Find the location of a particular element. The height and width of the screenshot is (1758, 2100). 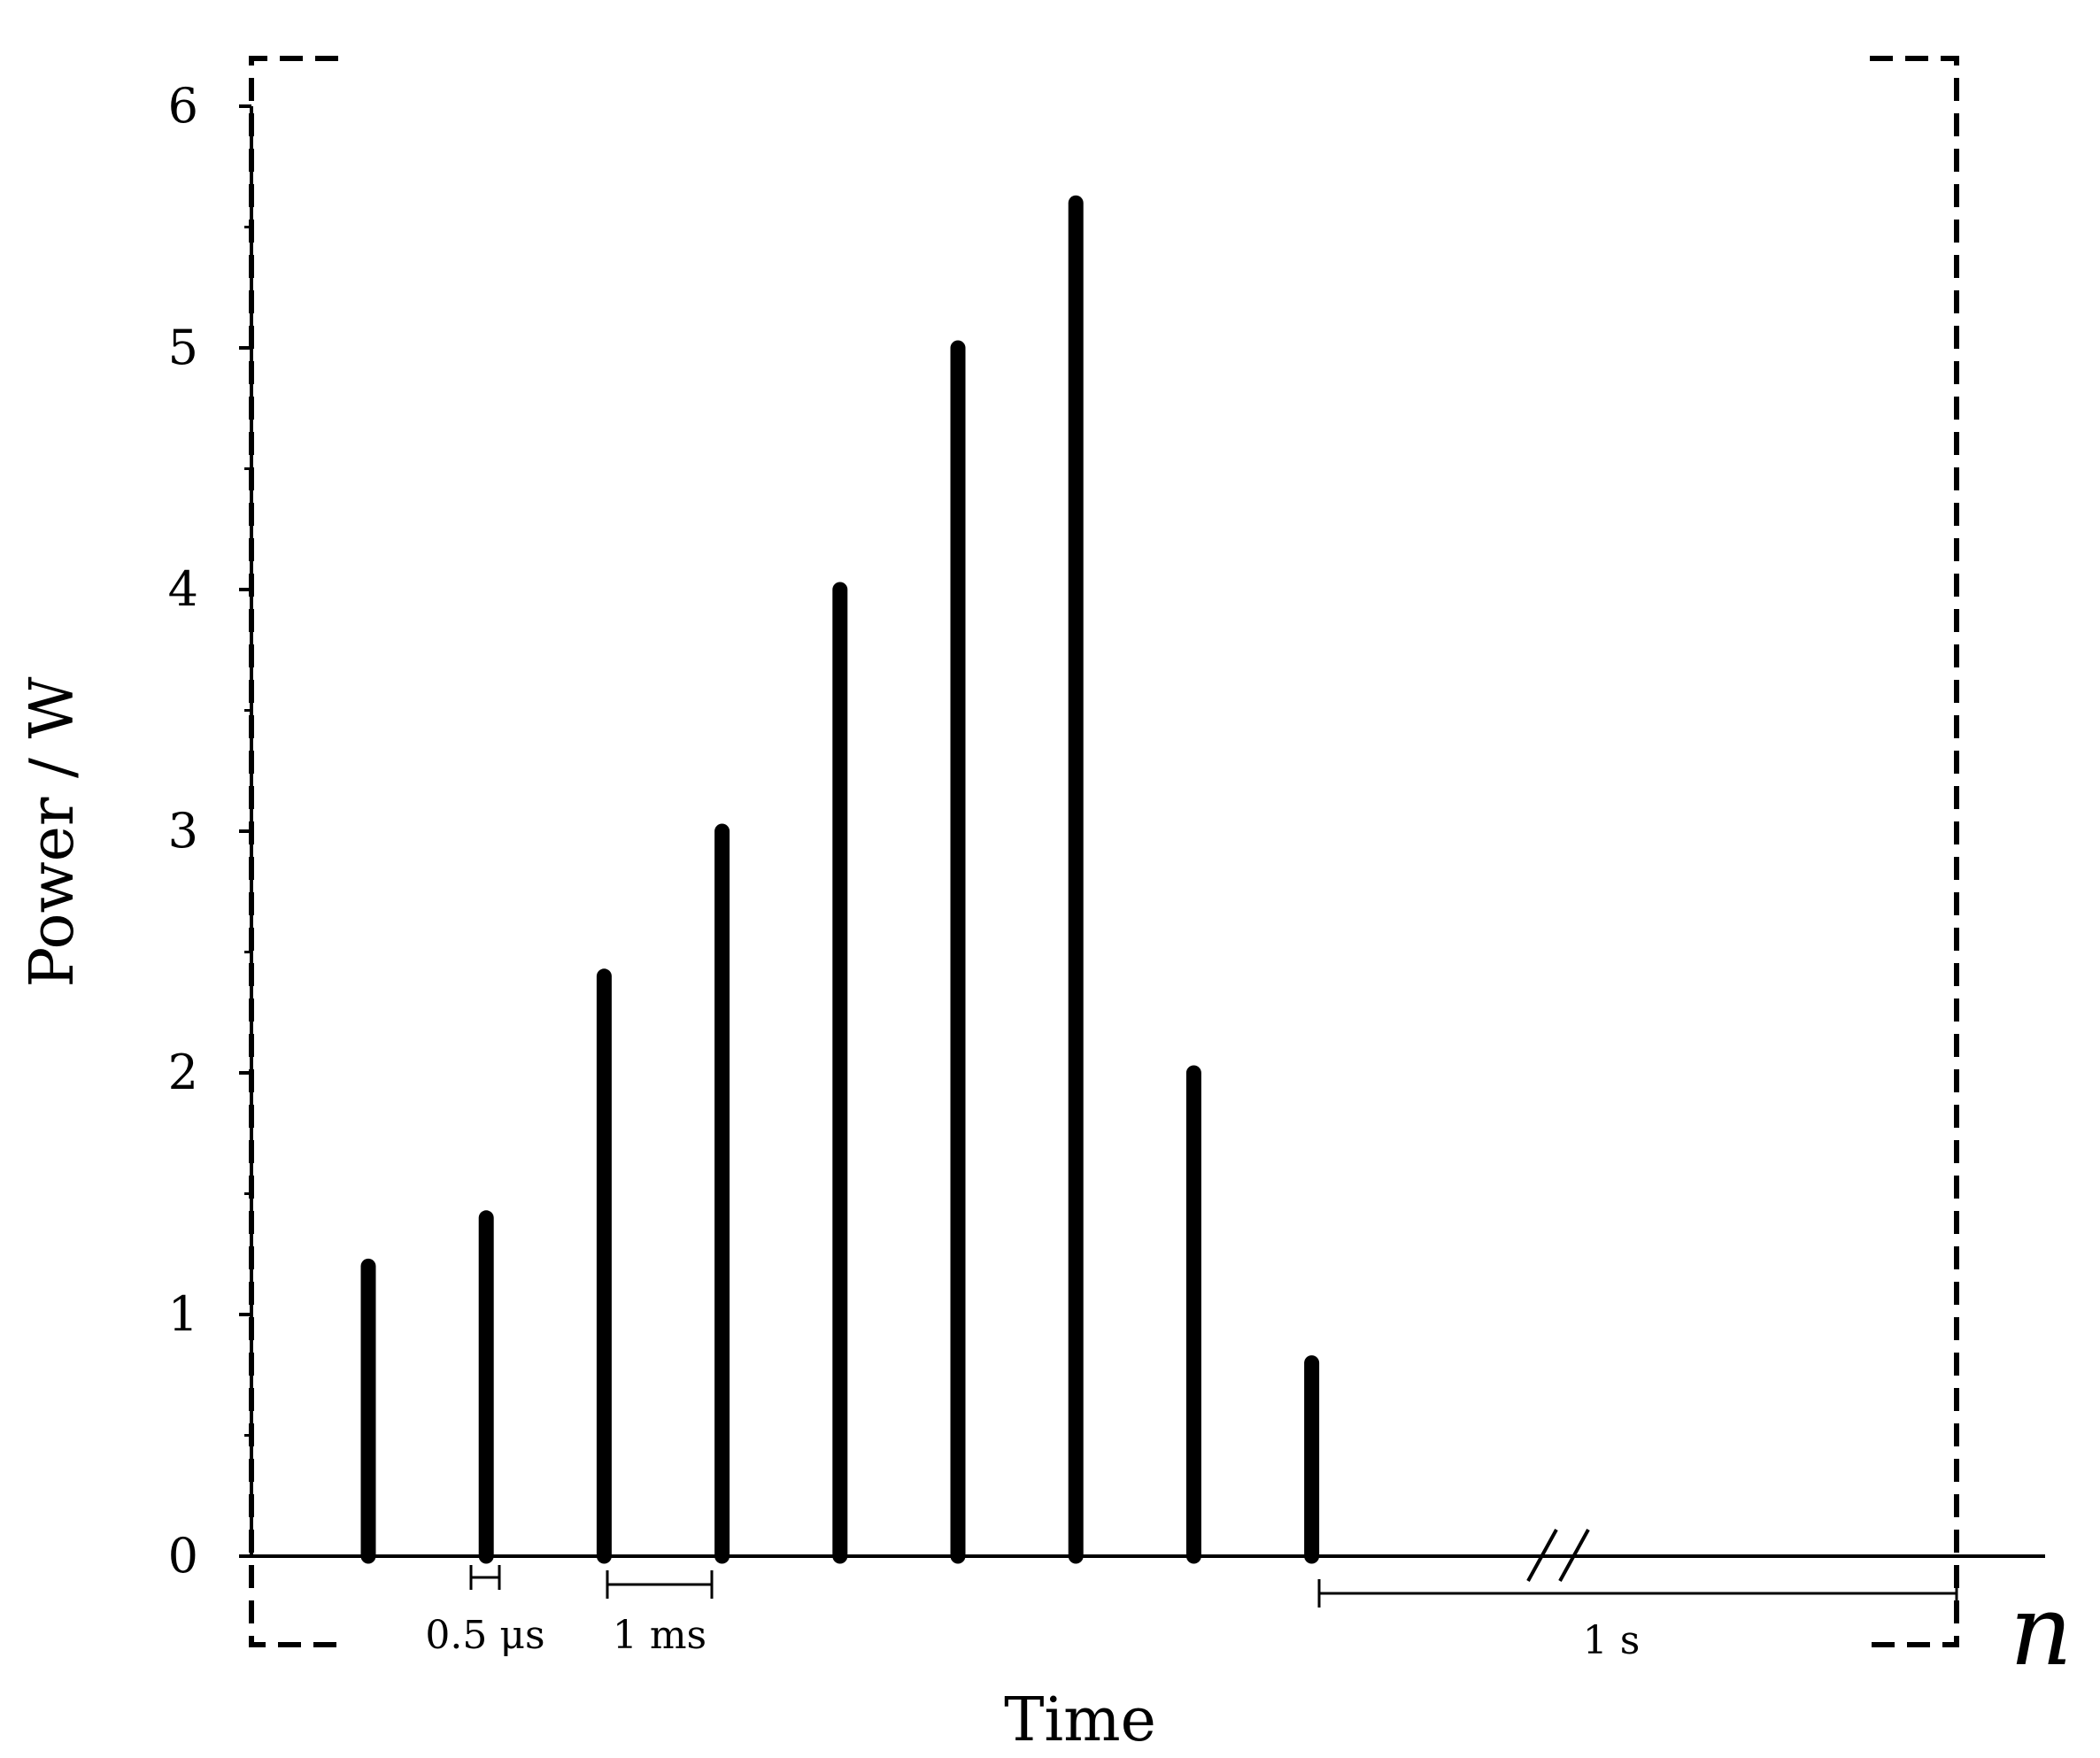

annotation-pulse-width: 0.5 μs is located at coordinates (485, 1635).